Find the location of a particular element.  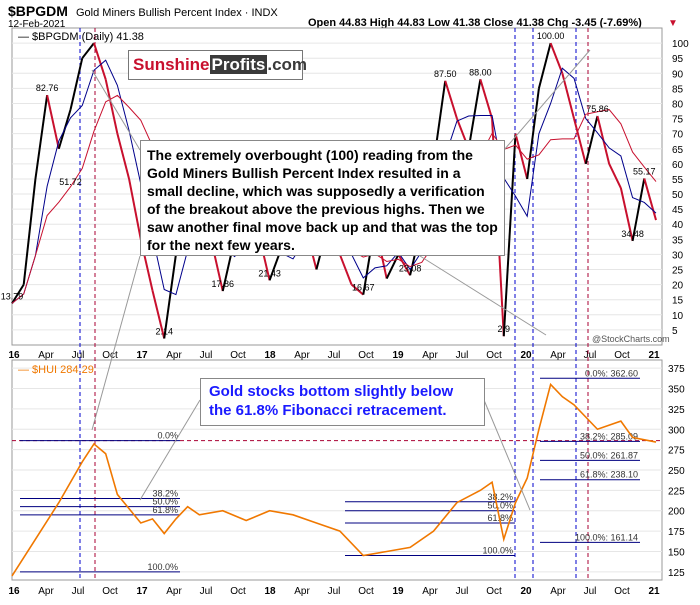

header-name: Gold Miners Bullish Percent Index · INDX is located at coordinates (177, 13).